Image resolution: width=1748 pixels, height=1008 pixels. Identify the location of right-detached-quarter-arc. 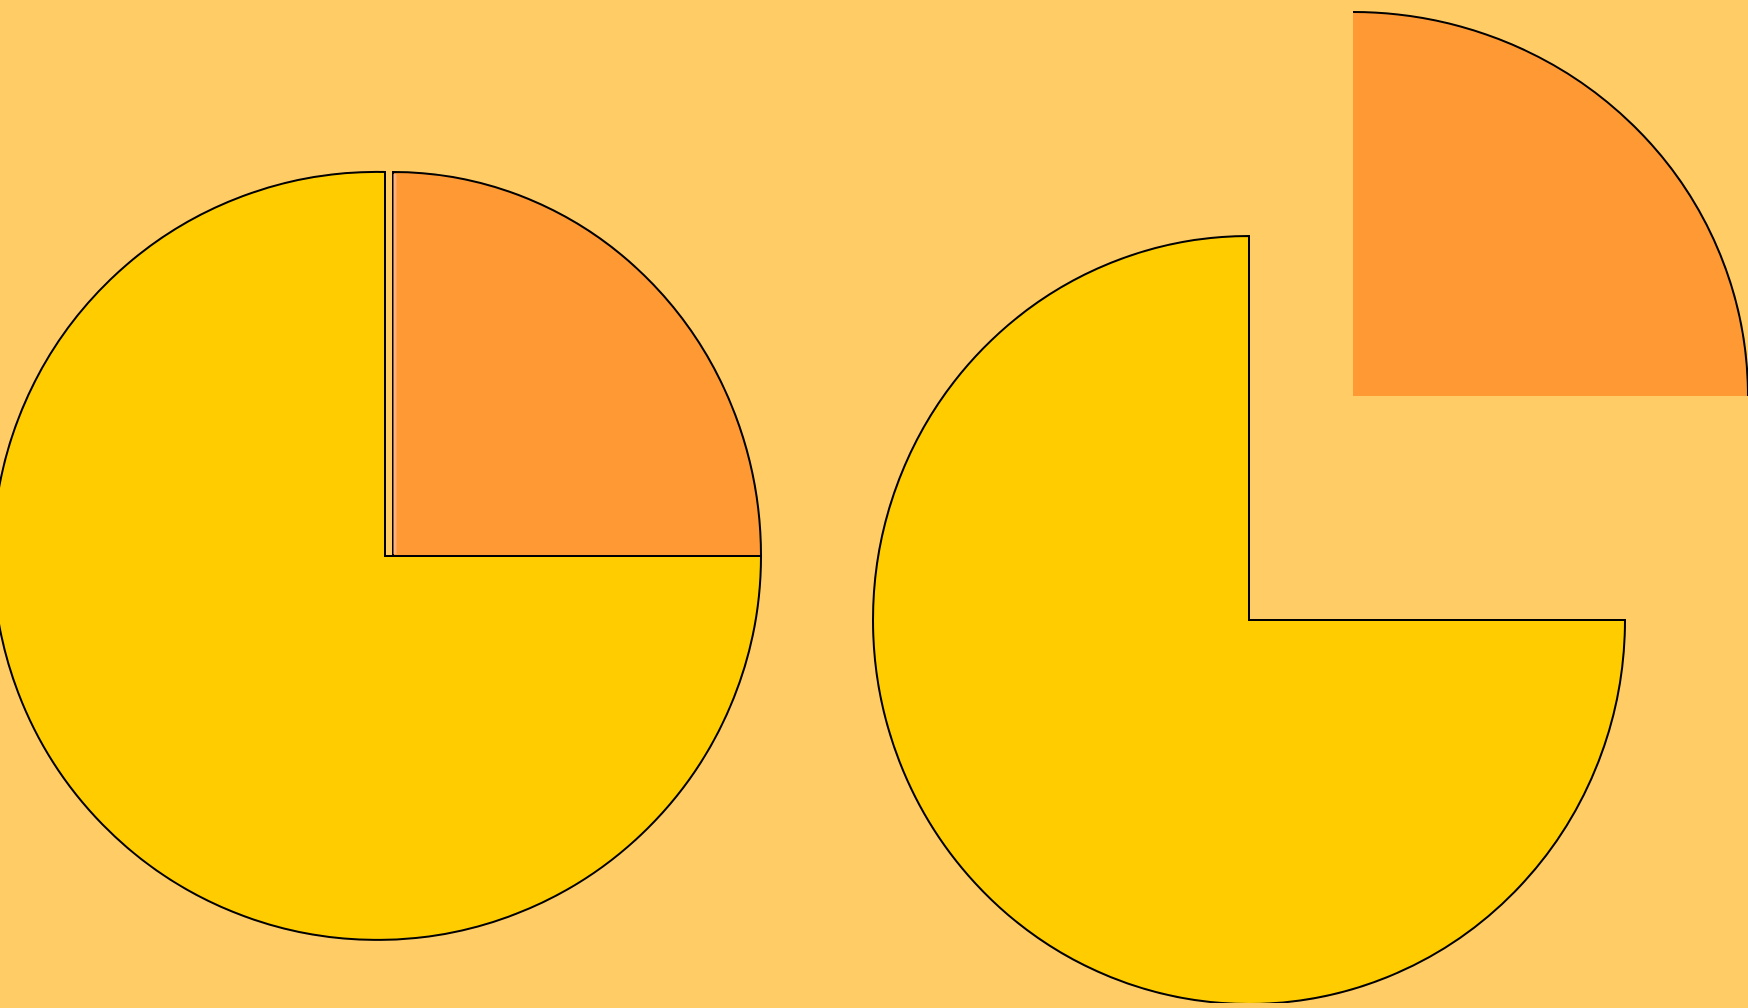
(1550, 204).